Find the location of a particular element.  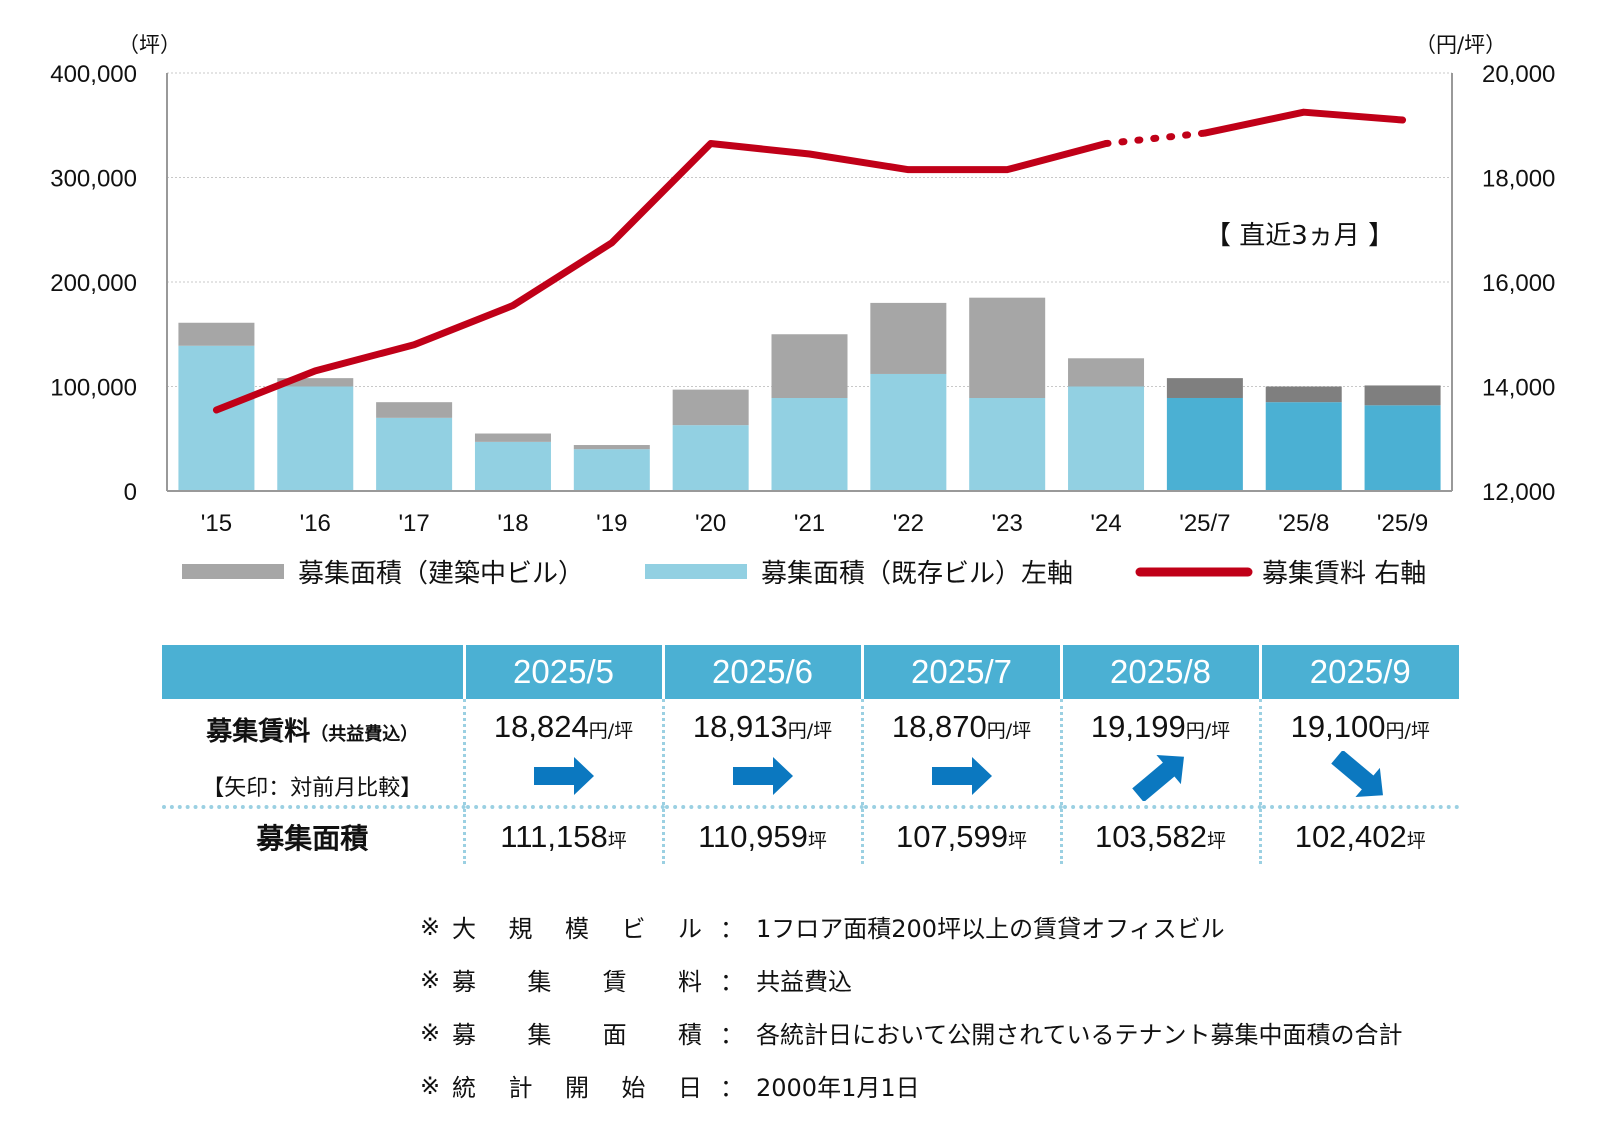

y-left-tick-label: 200,000 is located at coordinates (93, 283).